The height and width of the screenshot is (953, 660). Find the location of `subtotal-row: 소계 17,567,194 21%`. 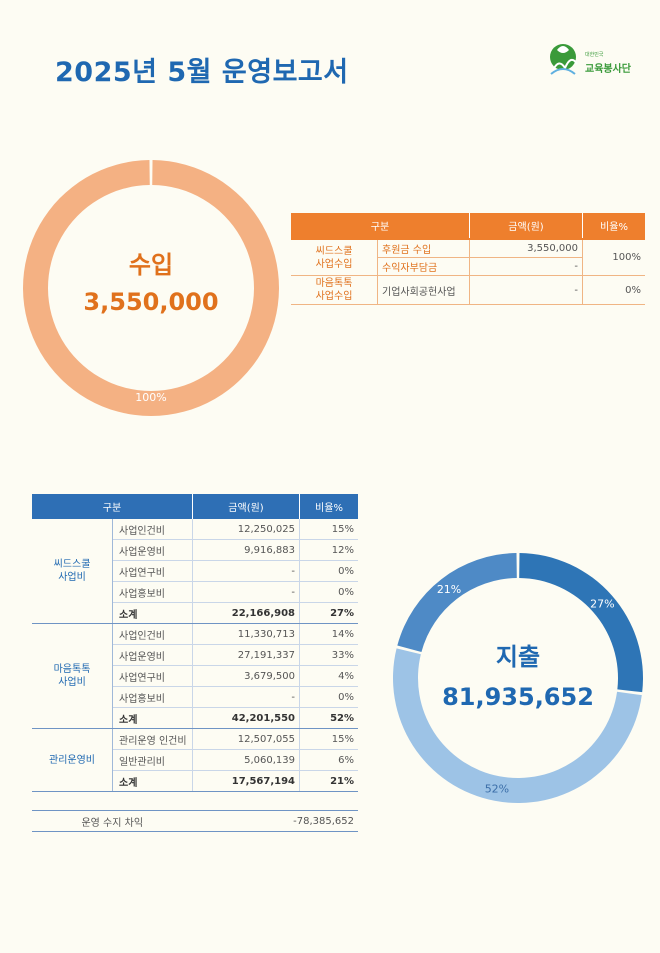

subtotal-row: 소계 17,567,194 21% is located at coordinates (195, 781).